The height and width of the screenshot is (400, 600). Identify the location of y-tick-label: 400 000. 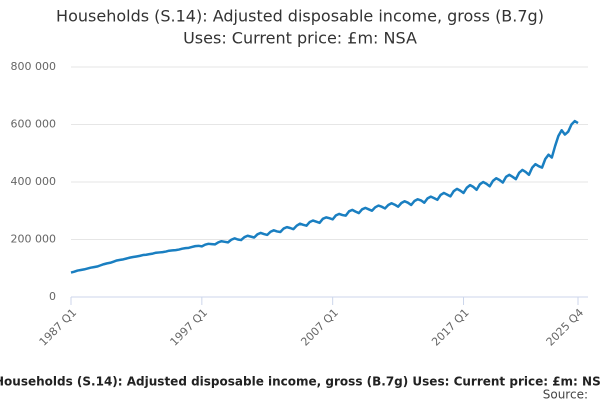
(34, 181).